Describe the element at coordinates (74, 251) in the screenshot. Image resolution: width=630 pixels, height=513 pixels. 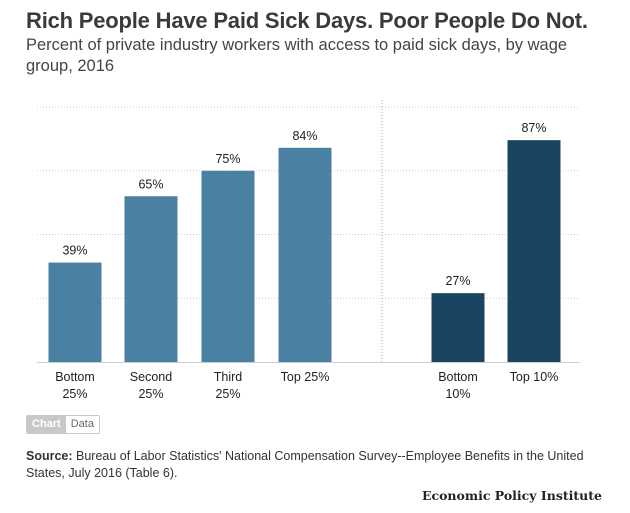
I see `data-label: 39%` at that location.